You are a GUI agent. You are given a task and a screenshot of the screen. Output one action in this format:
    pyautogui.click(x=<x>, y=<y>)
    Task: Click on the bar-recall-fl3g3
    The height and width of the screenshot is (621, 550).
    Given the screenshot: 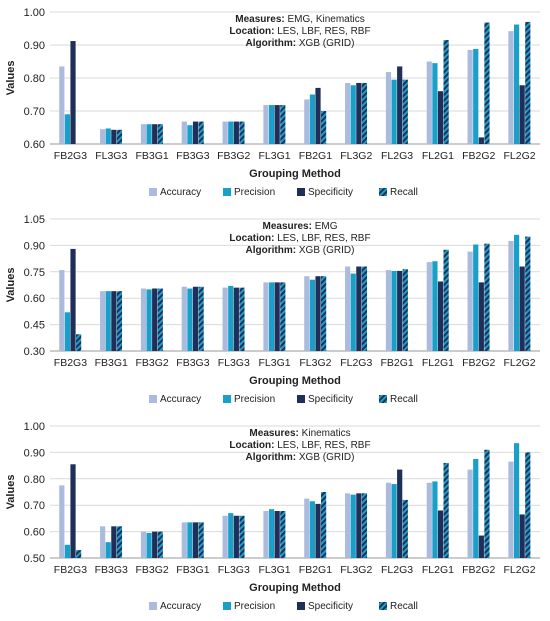 What is the action you would take?
    pyautogui.click(x=119, y=136)
    